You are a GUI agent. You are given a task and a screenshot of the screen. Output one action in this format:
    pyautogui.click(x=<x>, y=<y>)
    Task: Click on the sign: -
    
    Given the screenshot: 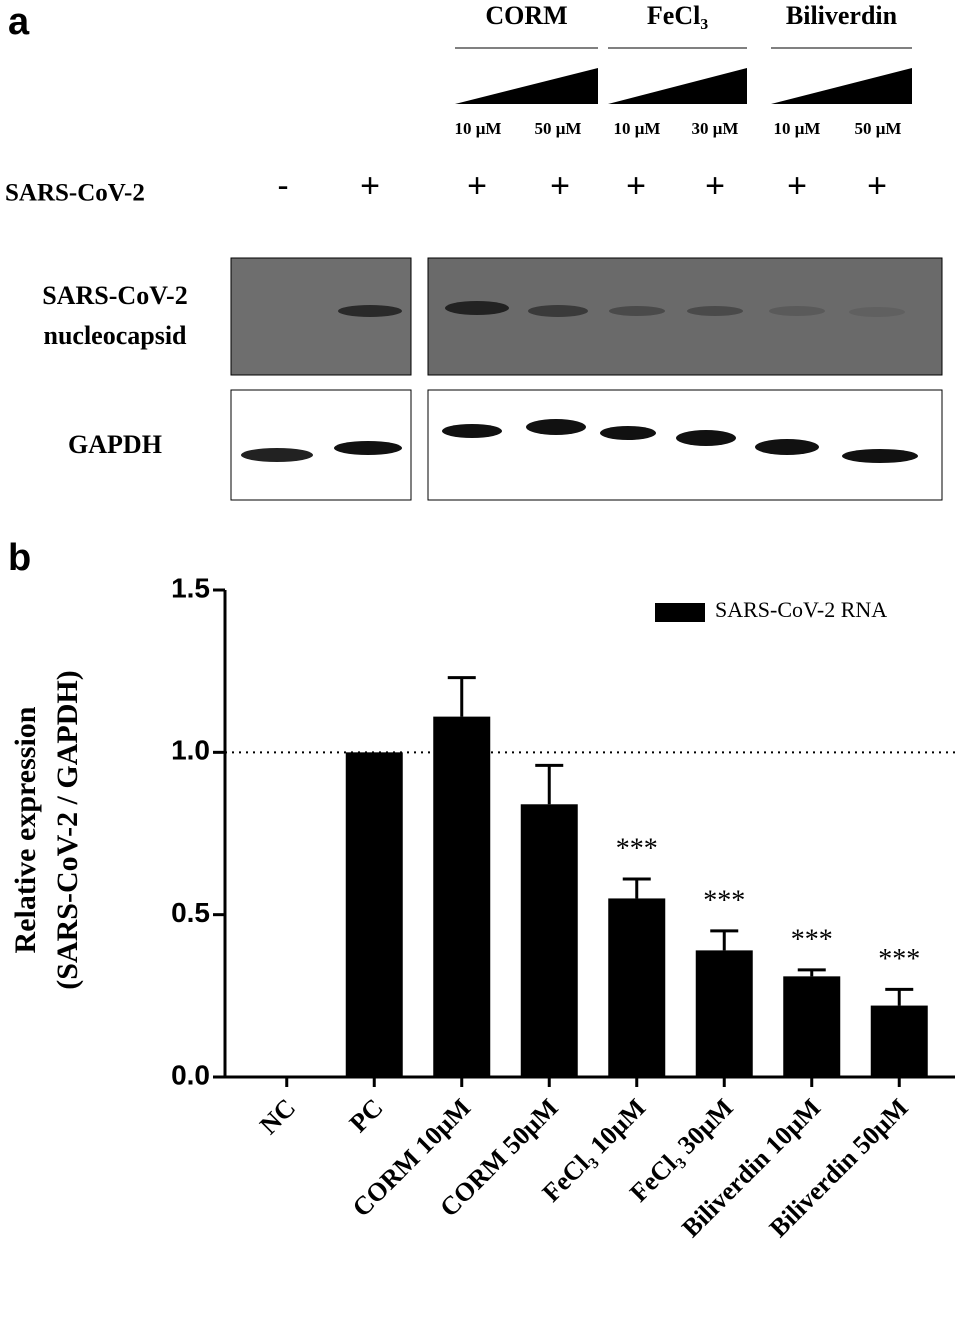 What is the action you would take?
    pyautogui.click(x=282, y=186)
    